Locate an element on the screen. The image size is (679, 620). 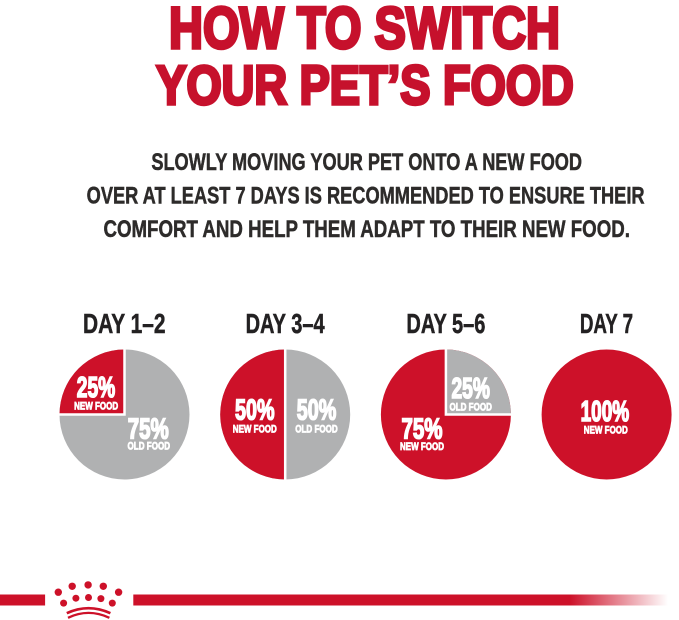
svg-text: HOW TO SWITCH is located at coordinates (364, 30).